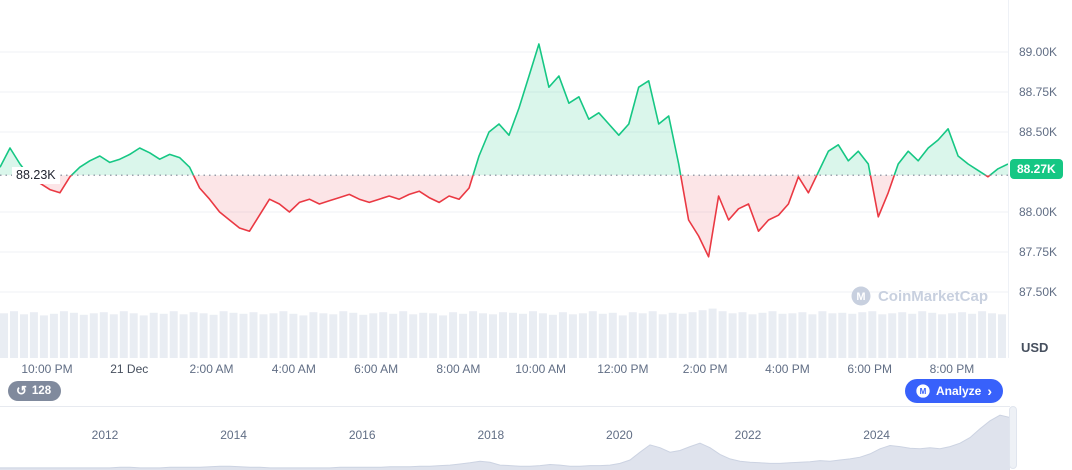  Describe the element at coordinates (952, 369) in the screenshot. I see `x-axis-tick-label: 8:00 PM` at that location.